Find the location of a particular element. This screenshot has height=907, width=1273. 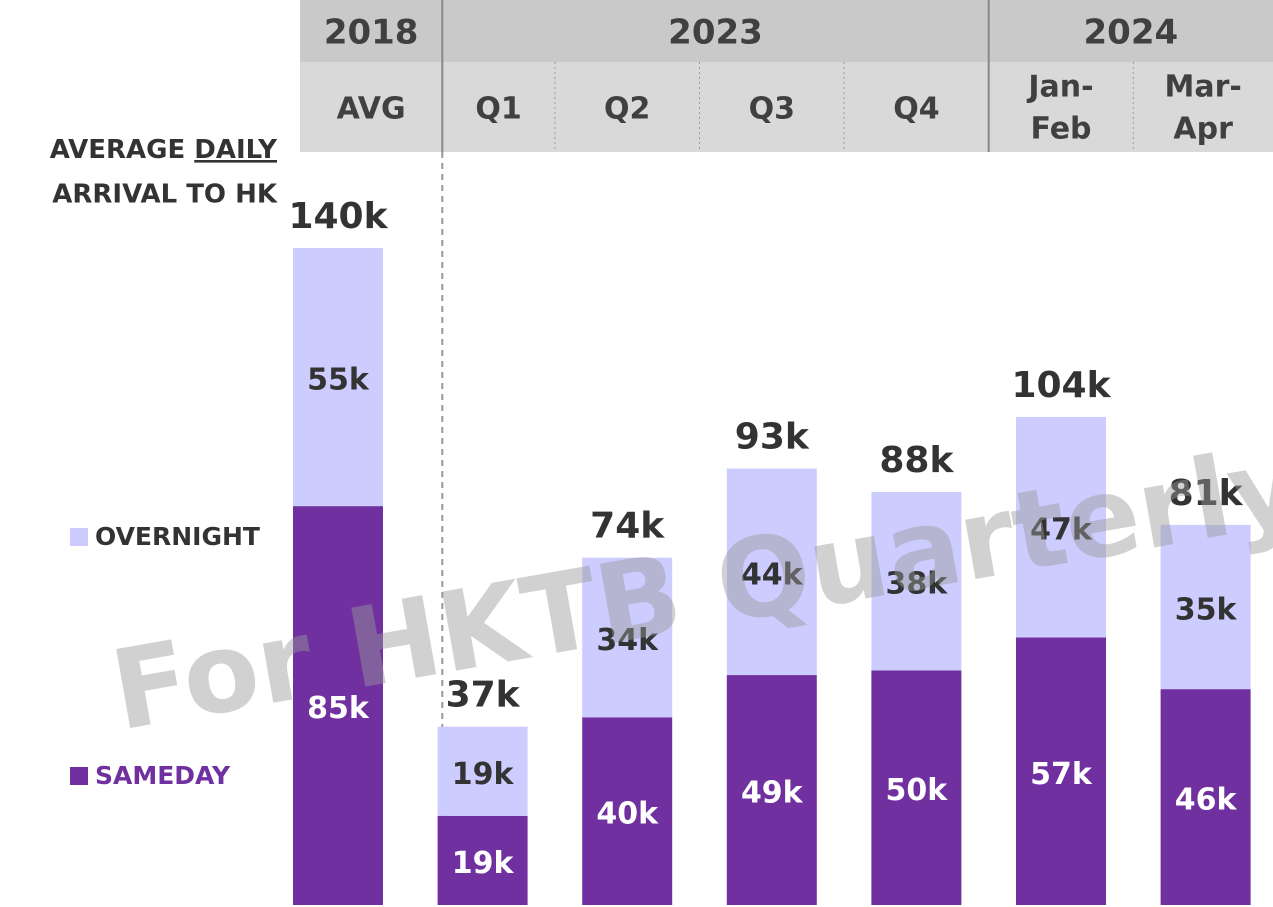

x-tick-label: Q3 is located at coordinates (772, 109).